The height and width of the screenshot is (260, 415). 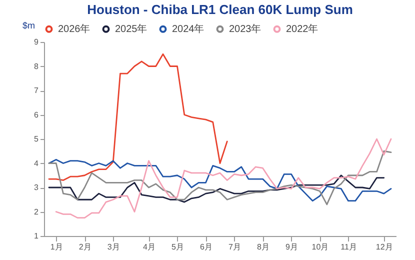 What do you see at coordinates (384, 247) in the screenshot?
I see `x-tick-label: 12月` at bounding box center [384, 247].